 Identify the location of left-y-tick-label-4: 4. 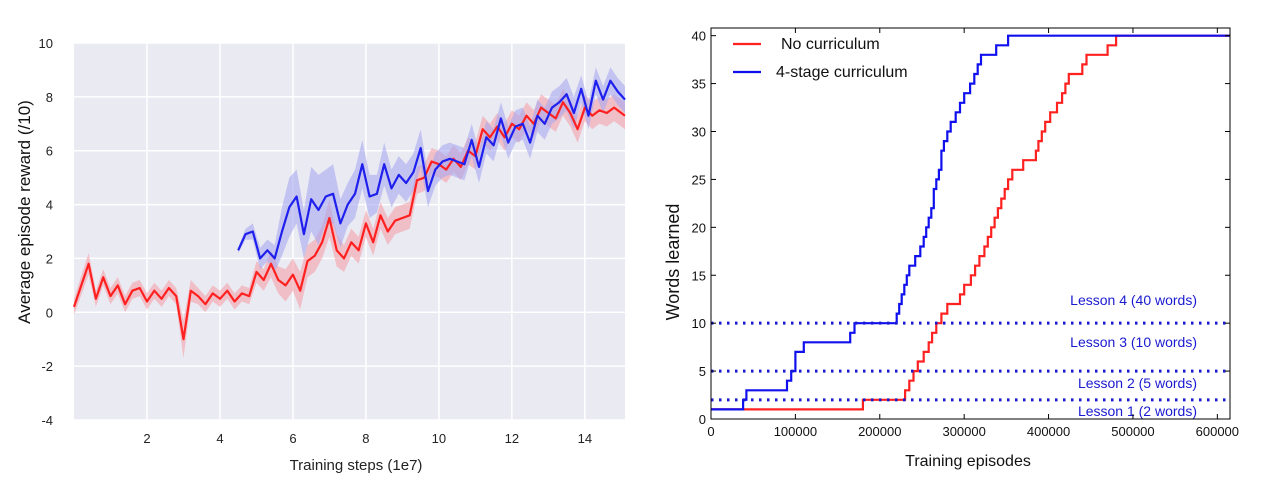
(49, 205).